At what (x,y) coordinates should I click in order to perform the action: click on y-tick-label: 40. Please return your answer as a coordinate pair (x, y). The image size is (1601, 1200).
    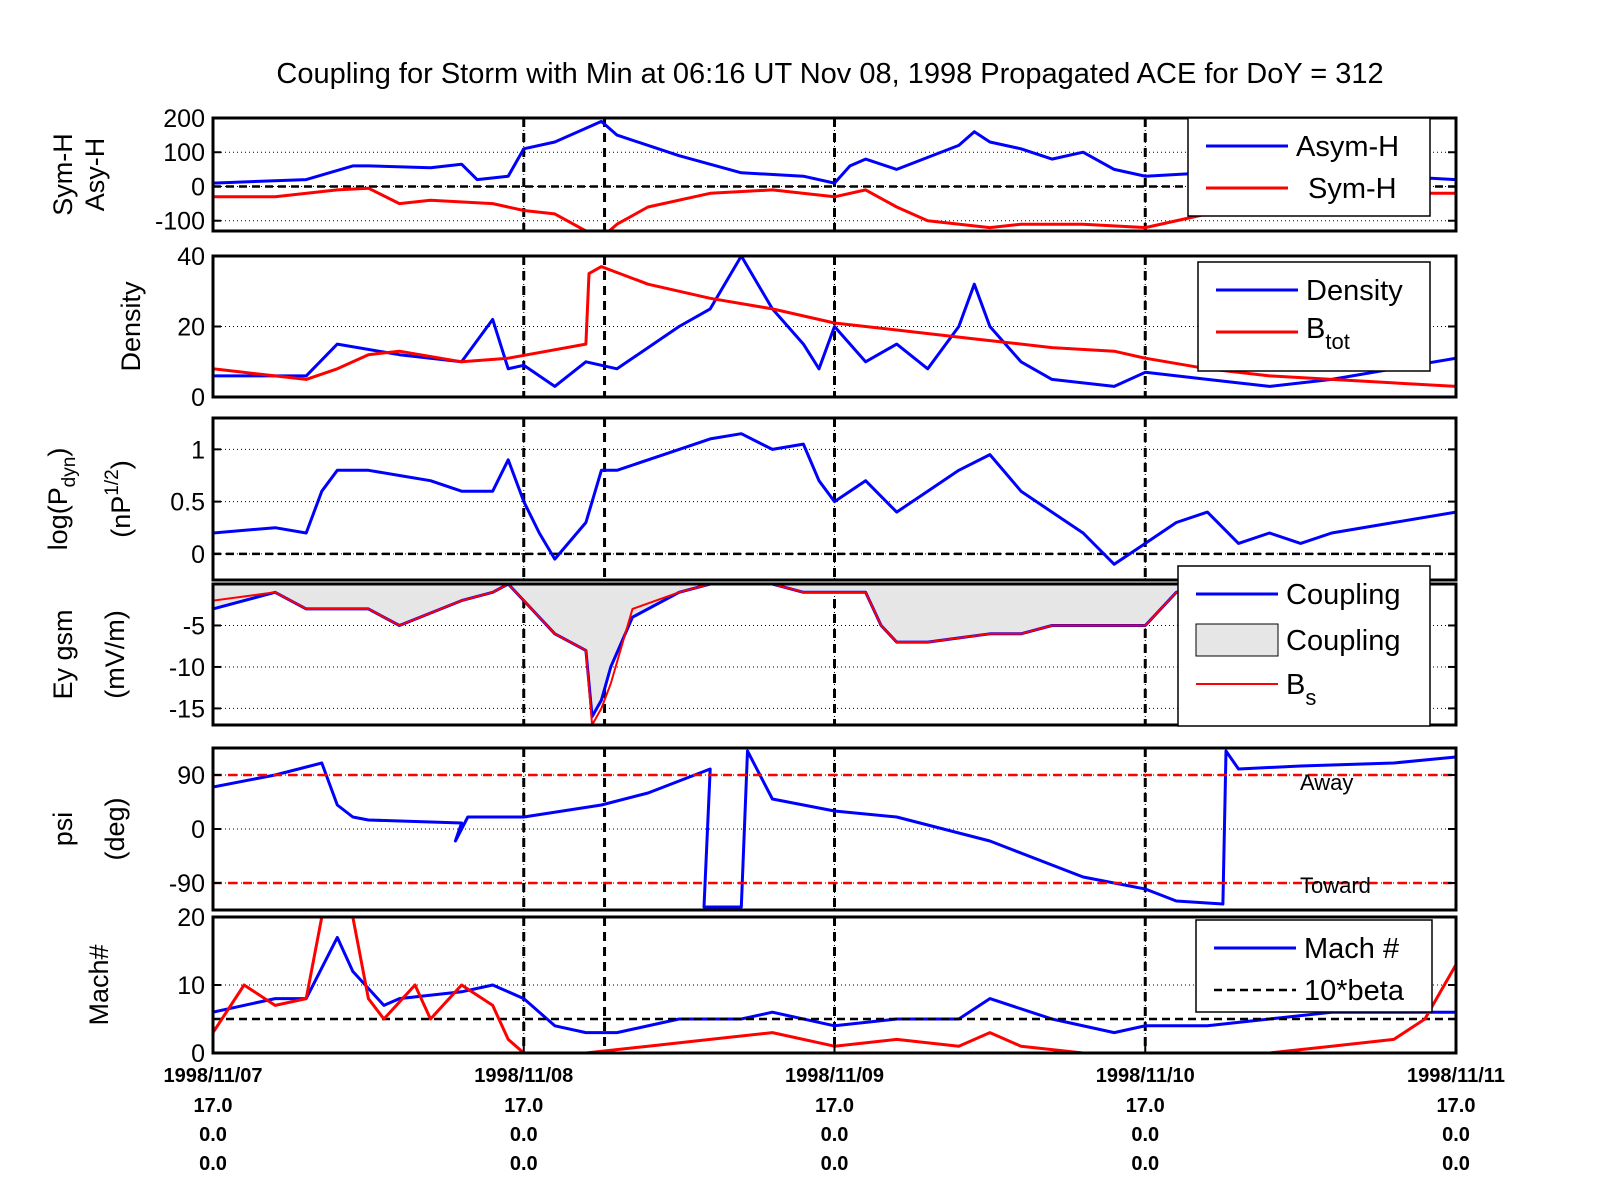
    Looking at the image, I should click on (191, 257).